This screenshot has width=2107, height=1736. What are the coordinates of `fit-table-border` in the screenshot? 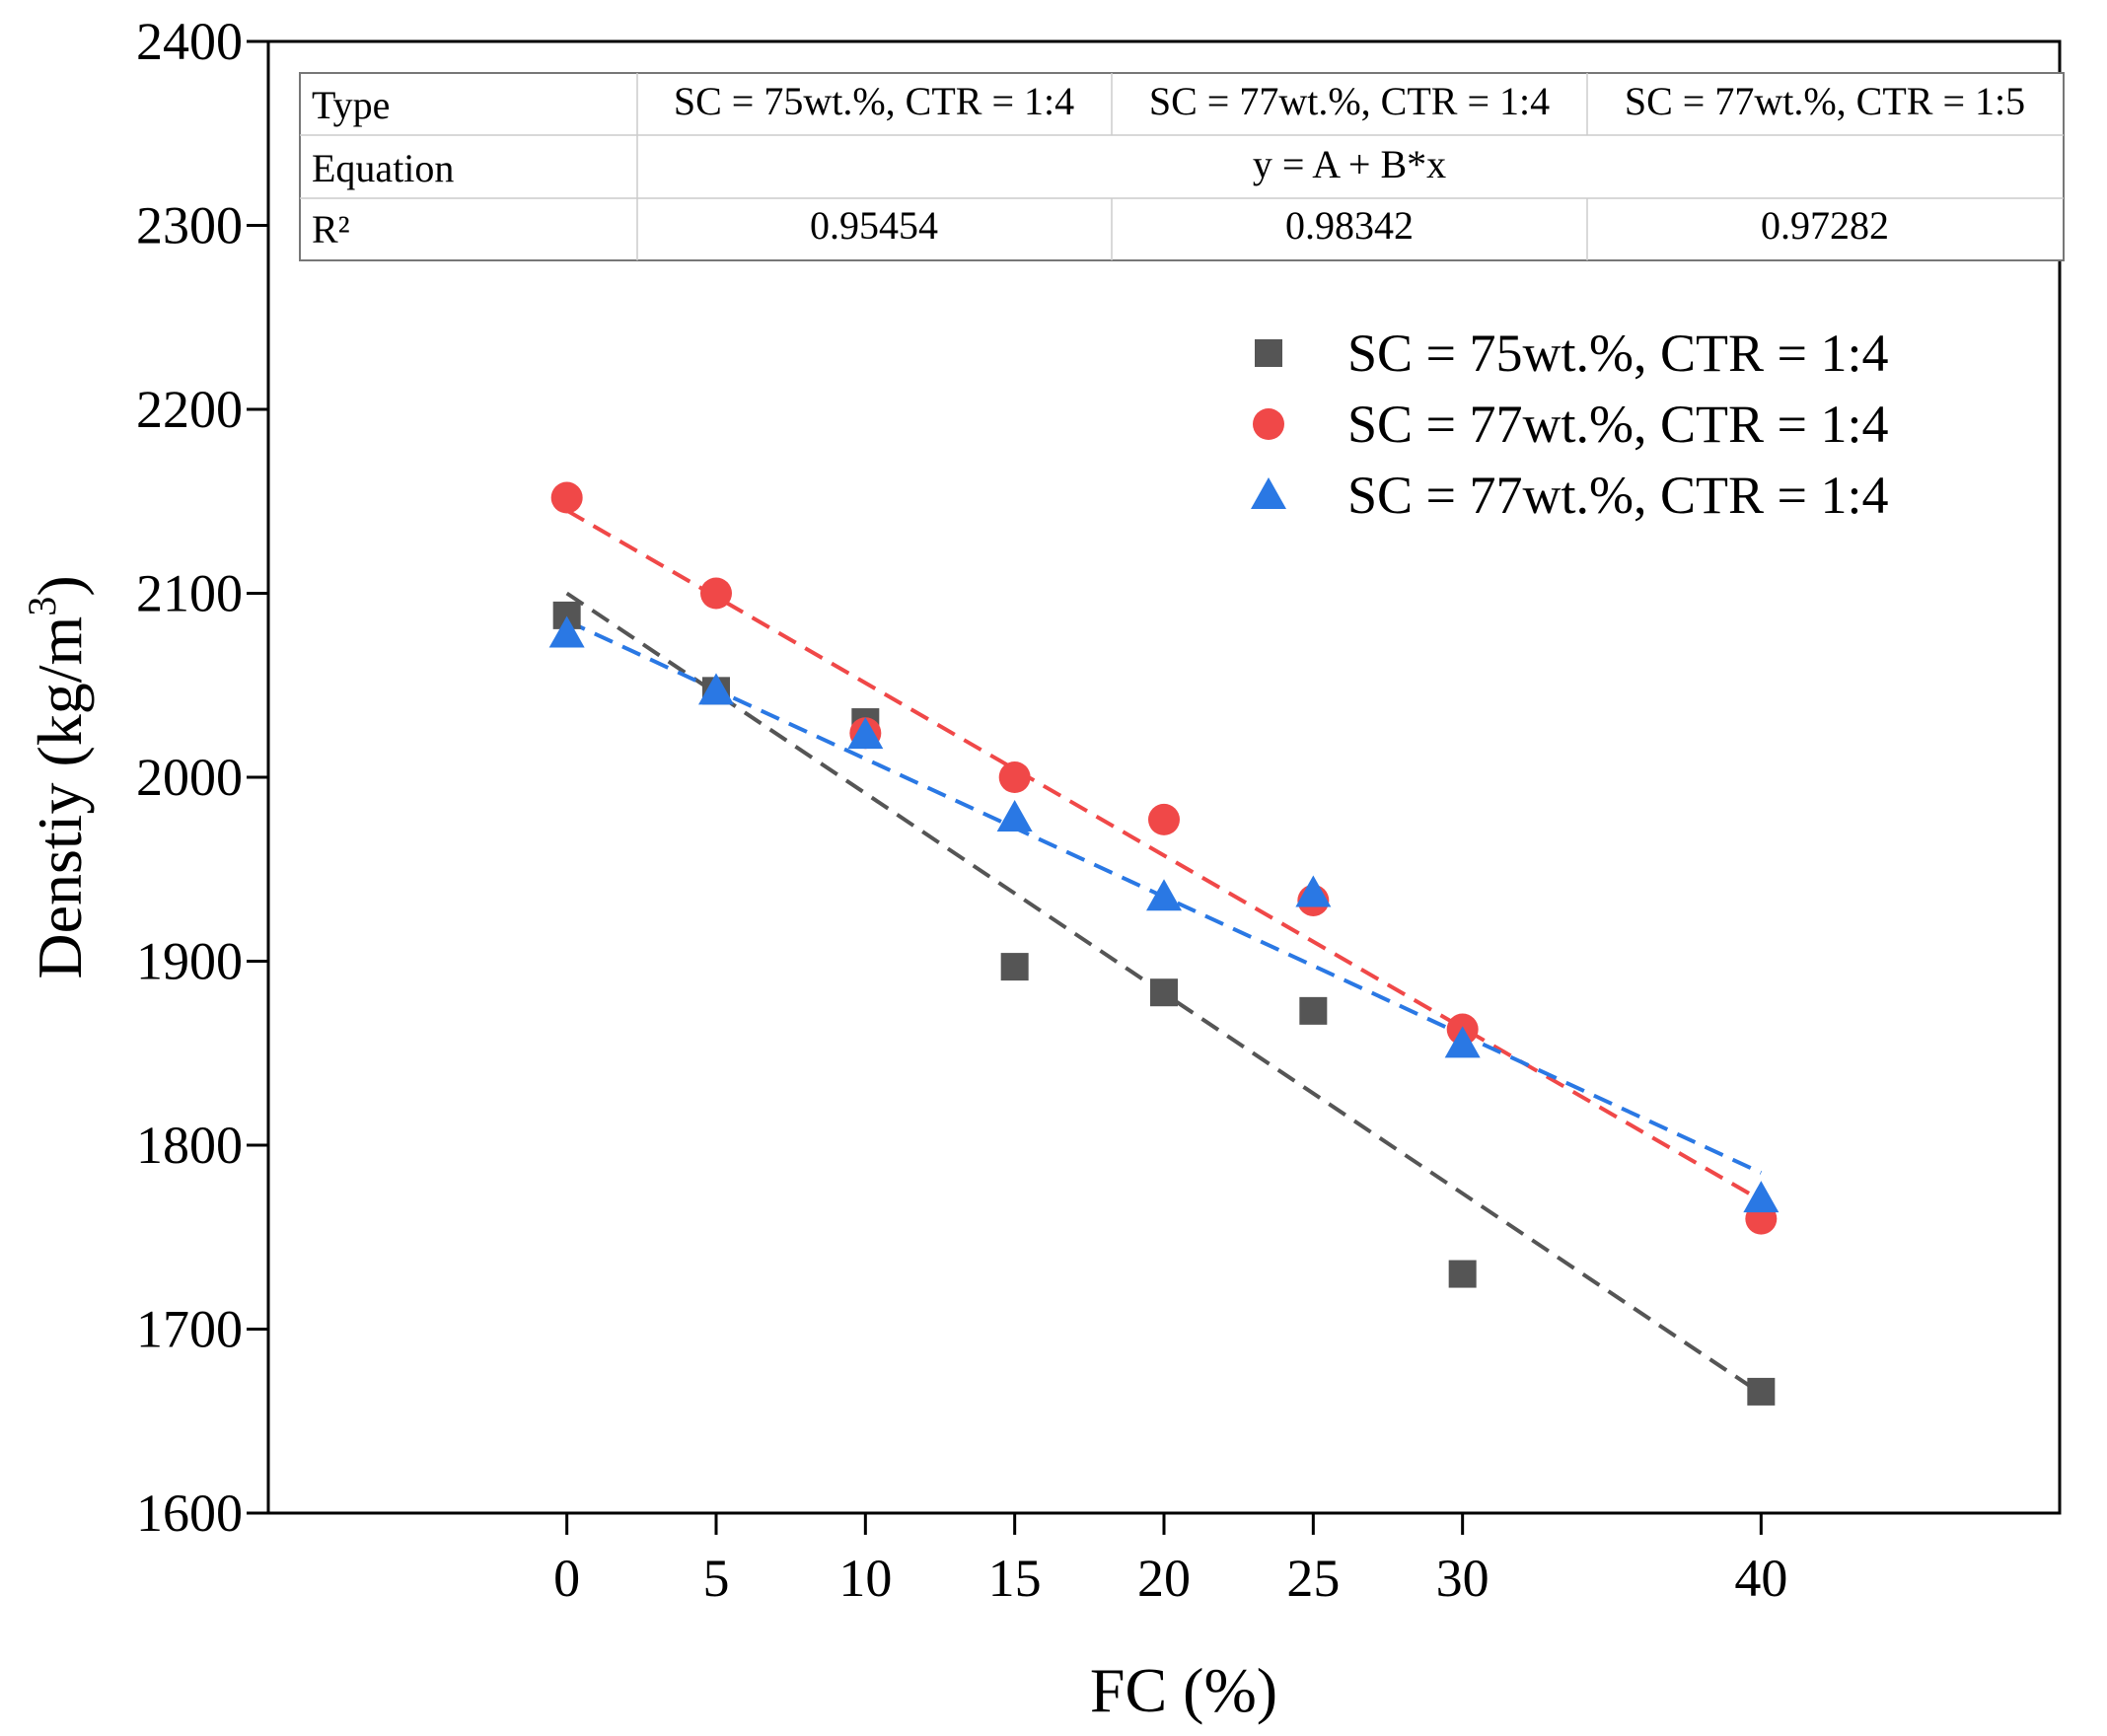 It's located at (1182, 166).